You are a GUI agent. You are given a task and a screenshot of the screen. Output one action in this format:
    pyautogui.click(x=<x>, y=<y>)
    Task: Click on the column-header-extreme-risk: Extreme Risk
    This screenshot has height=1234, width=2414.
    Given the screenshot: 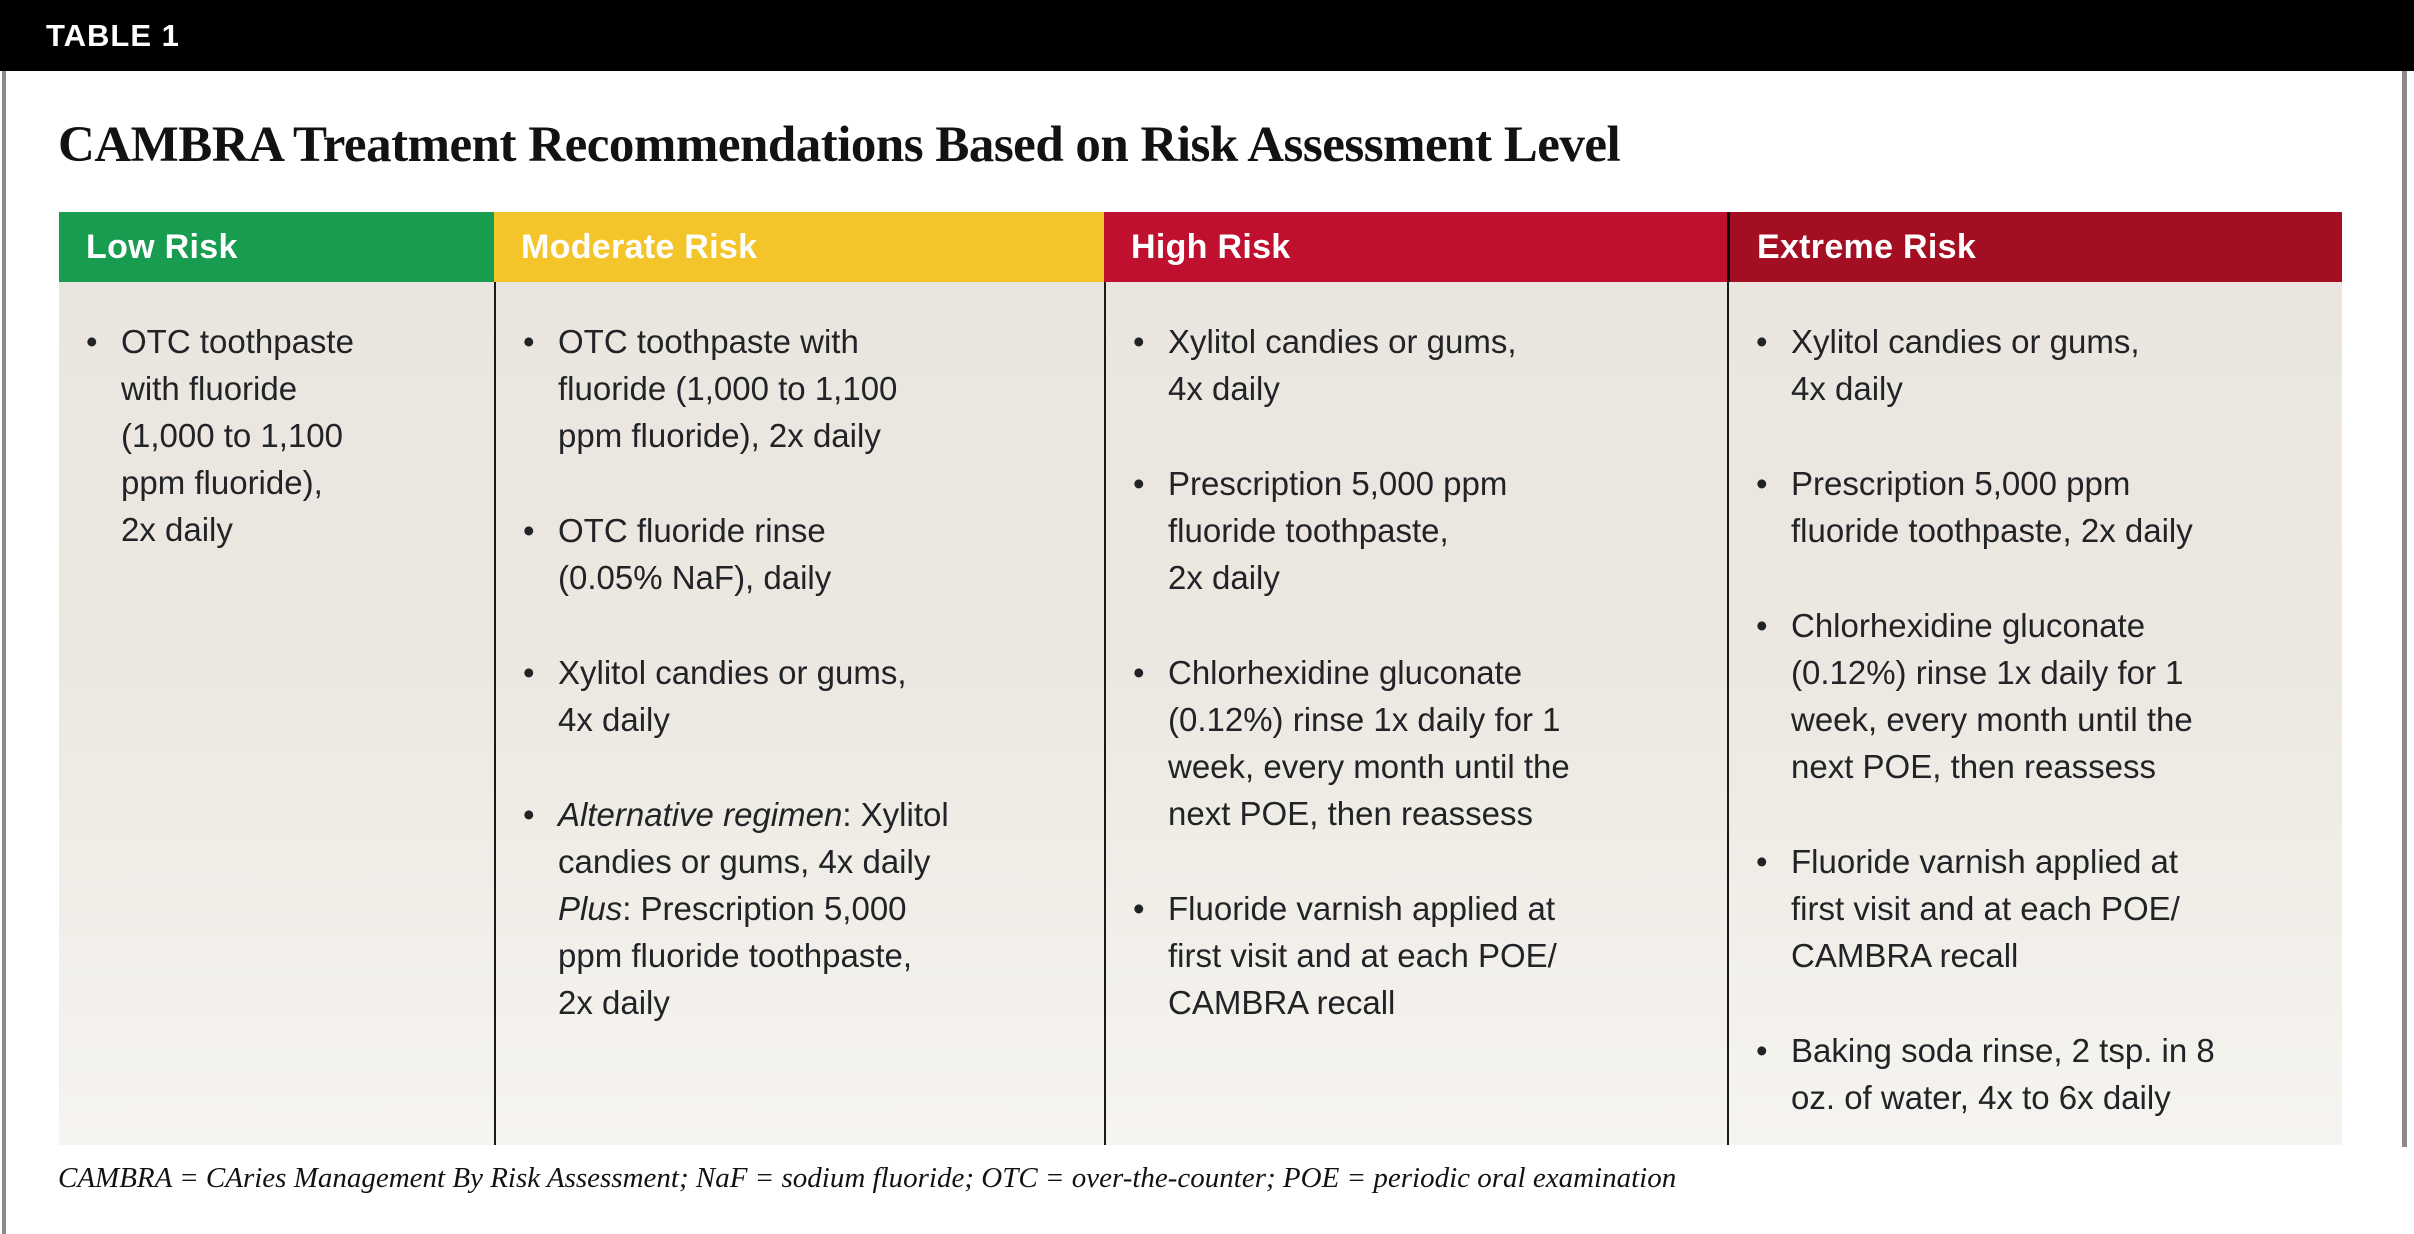 What is the action you would take?
    pyautogui.click(x=2034, y=247)
    